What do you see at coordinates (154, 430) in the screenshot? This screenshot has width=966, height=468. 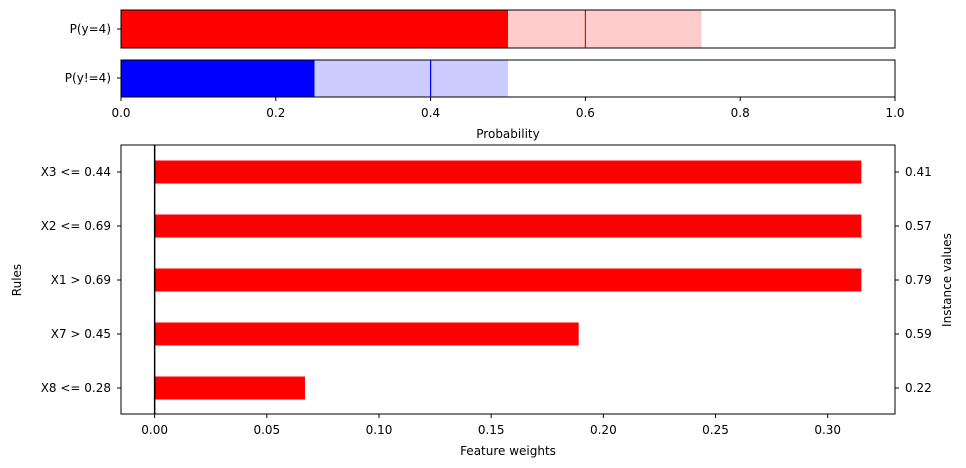 I see `weights-xtick-label: 0.00` at bounding box center [154, 430].